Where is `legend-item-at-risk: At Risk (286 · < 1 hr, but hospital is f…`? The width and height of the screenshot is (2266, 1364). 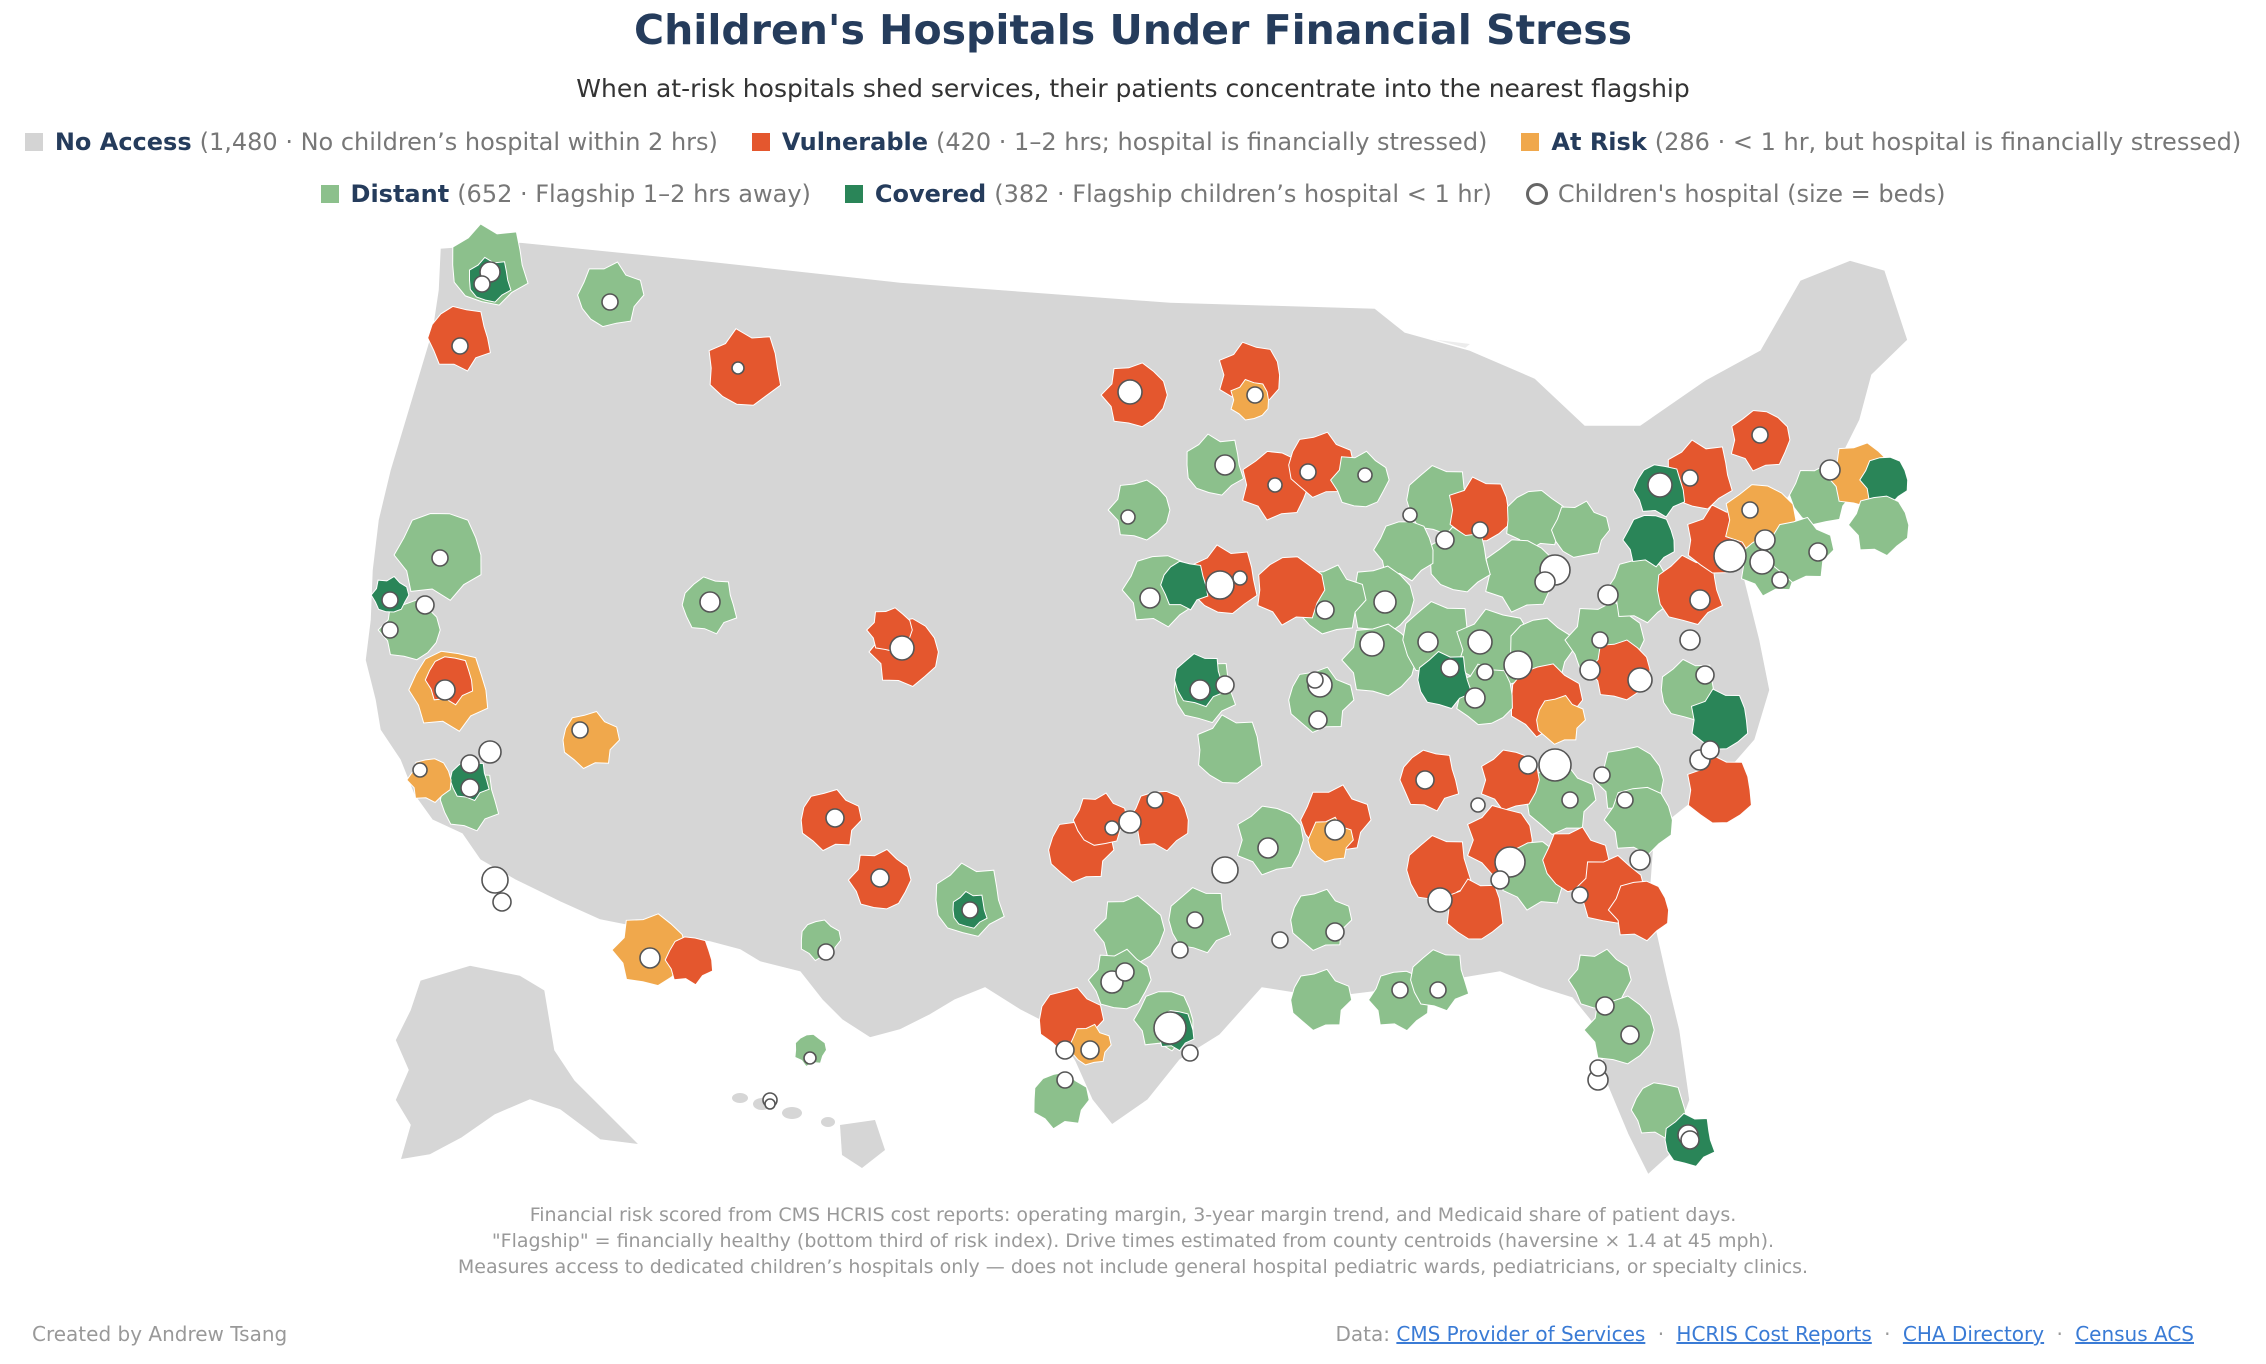
legend-item-at-risk: At Risk (286 · < 1 hr, but hospital is f… is located at coordinates (1881, 142).